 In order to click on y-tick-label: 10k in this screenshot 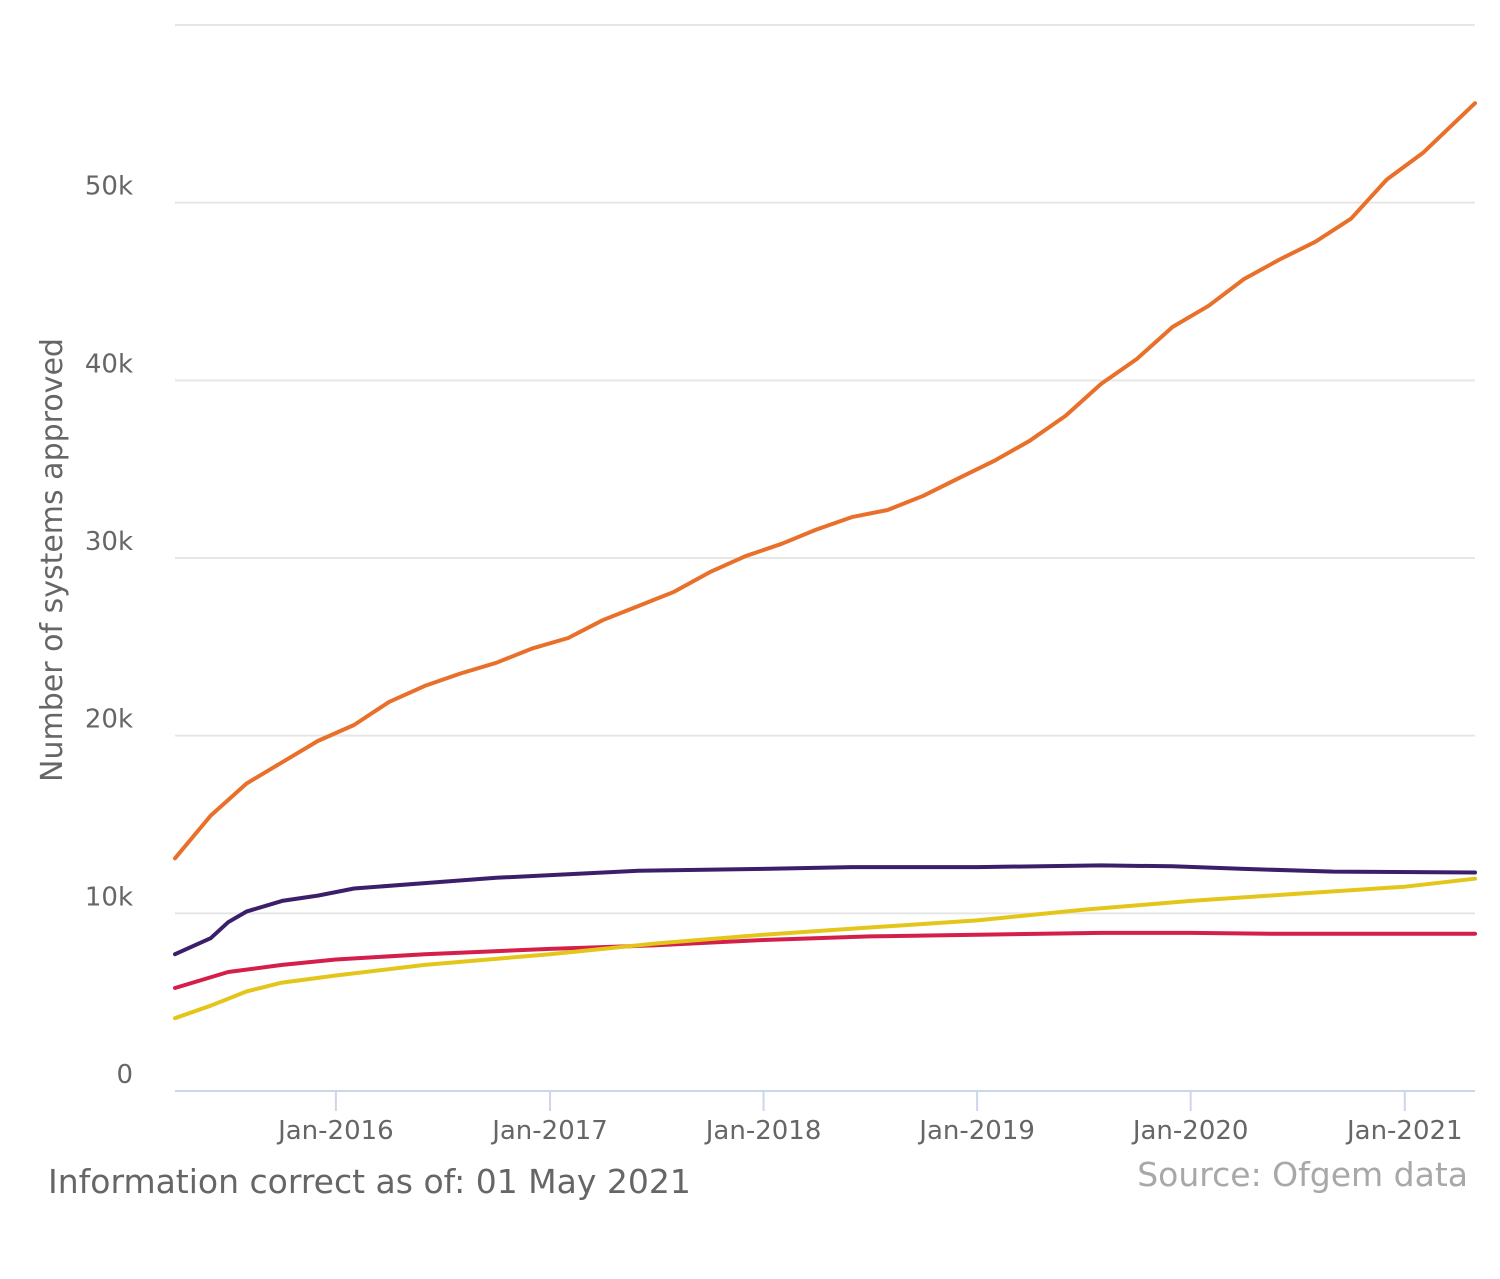, I will do `click(109, 897)`.